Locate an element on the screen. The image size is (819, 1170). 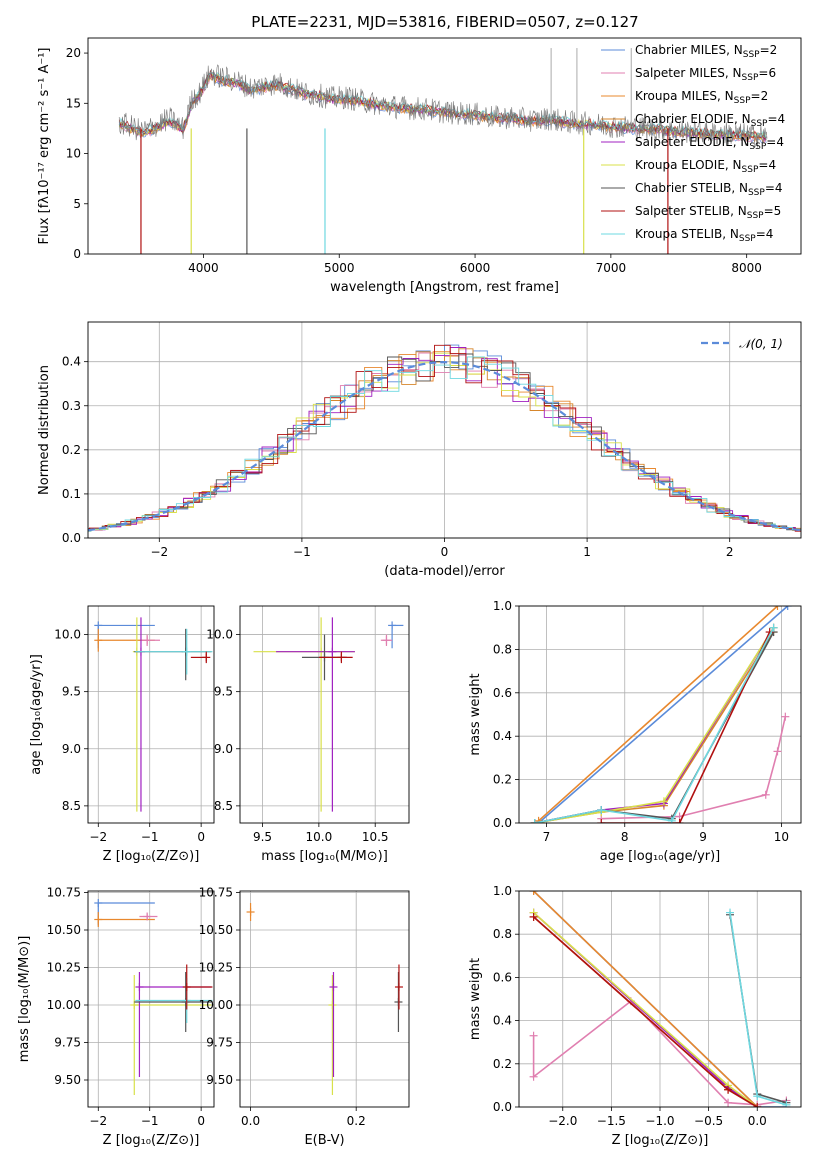
x-tick-label-residuals: 2 is located at coordinates (730, 552).